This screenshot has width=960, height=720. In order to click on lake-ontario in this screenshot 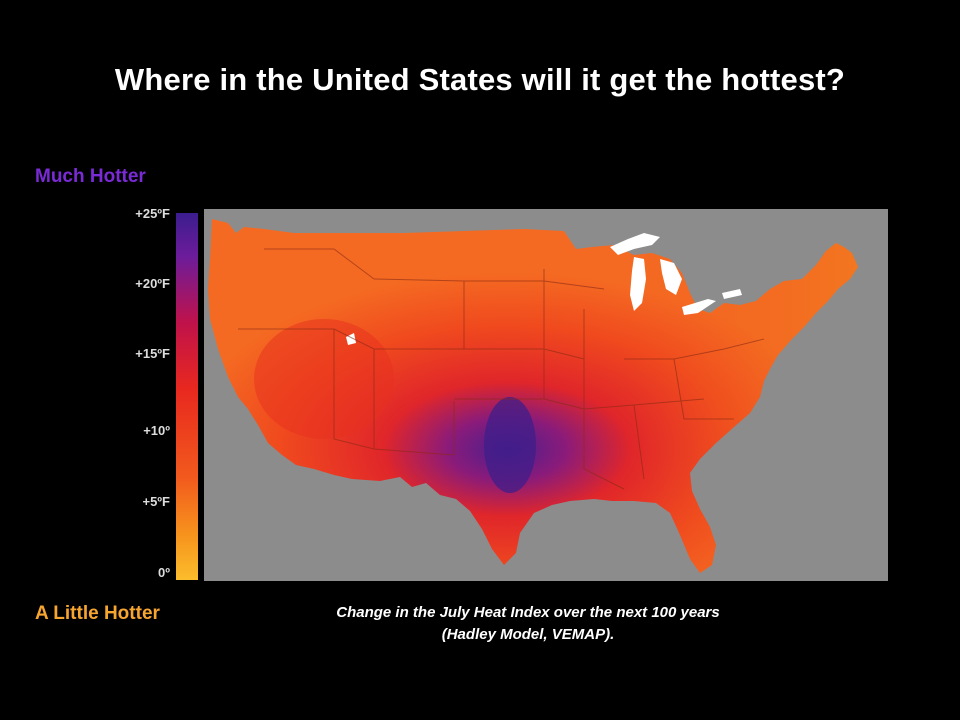, I will do `click(732, 294)`.